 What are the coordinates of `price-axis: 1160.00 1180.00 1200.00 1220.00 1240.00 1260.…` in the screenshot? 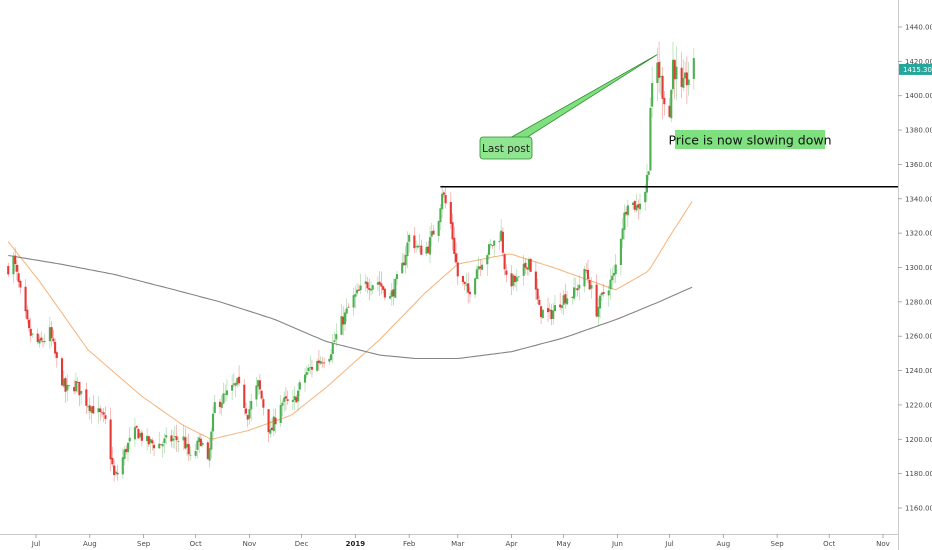 It's located at (915, 268).